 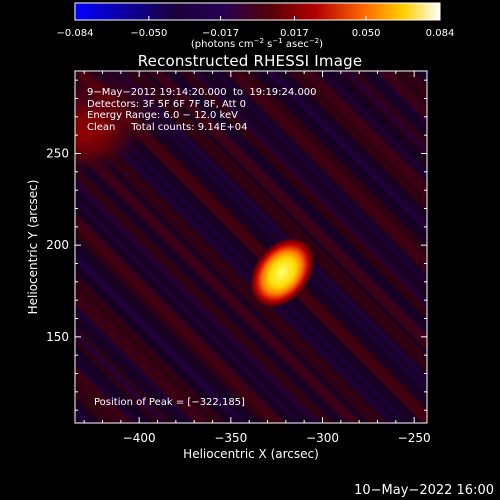 I want to click on x-tick-label: −400, so click(x=139, y=438).